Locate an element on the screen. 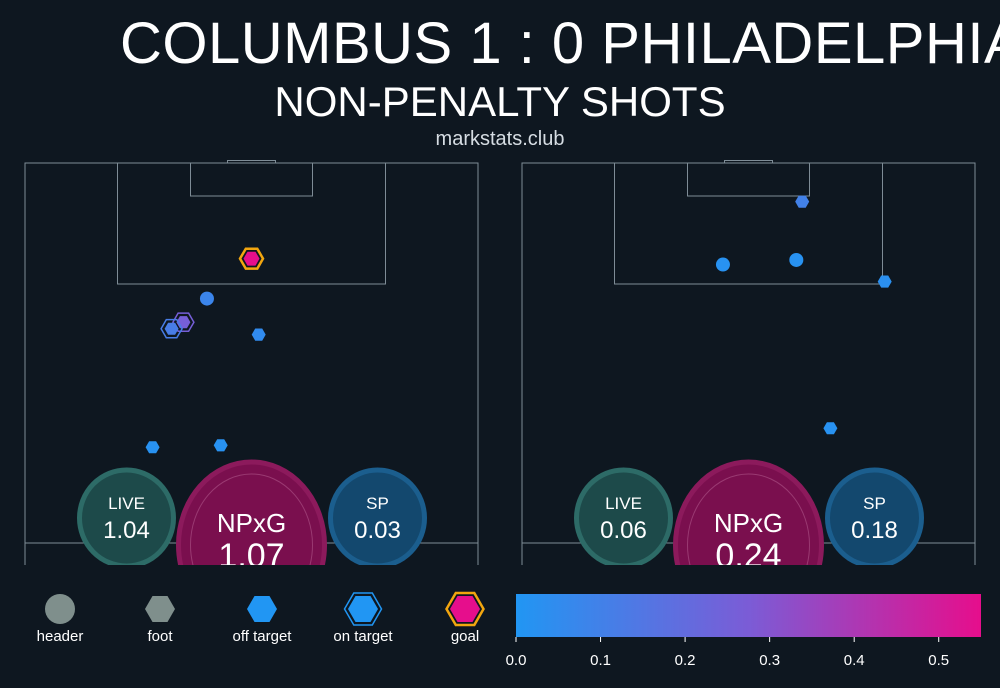 The width and height of the screenshot is (1000, 688). colorbar-tick-label: 0.1 is located at coordinates (600, 660).